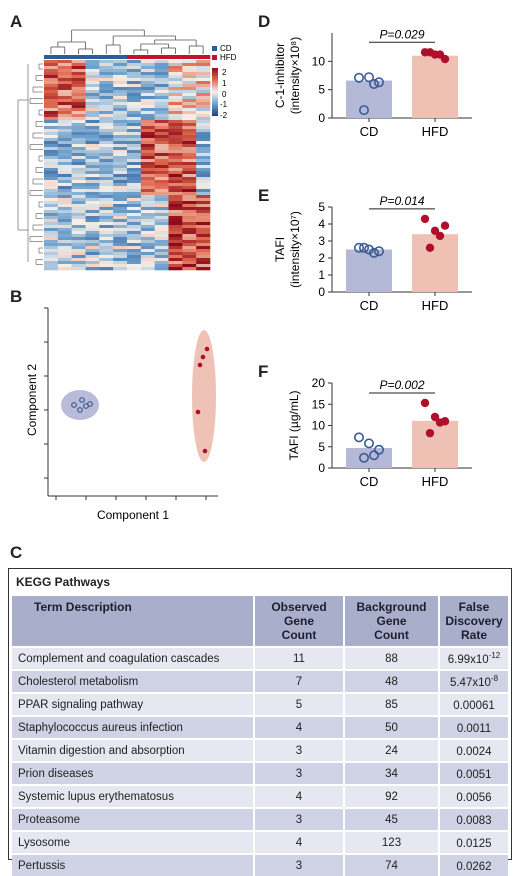 The height and width of the screenshot is (876, 520). I want to click on header-fdr: False Discovery Rate, so click(473, 621).